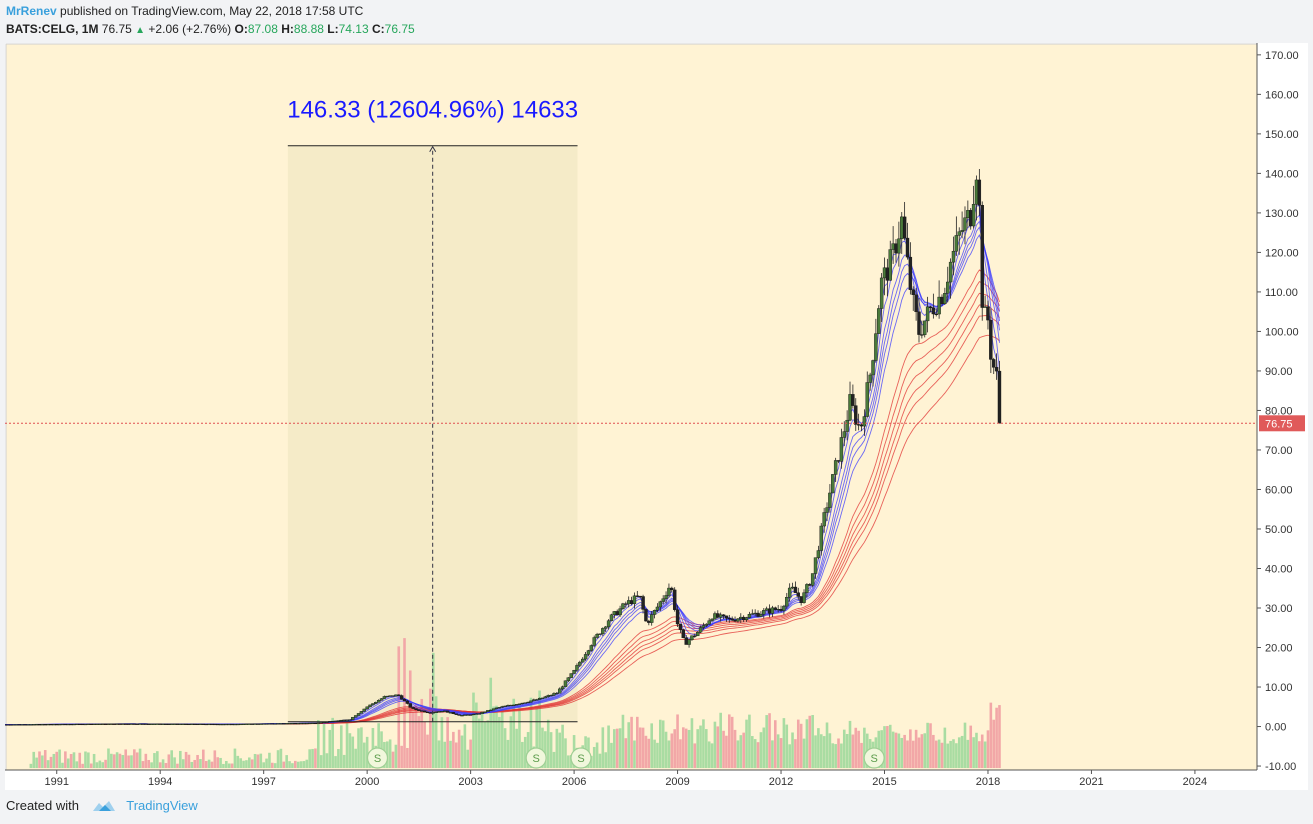 Image resolution: width=1313 pixels, height=824 pixels. I want to click on y-tick-label: 120.00, so click(1282, 253).